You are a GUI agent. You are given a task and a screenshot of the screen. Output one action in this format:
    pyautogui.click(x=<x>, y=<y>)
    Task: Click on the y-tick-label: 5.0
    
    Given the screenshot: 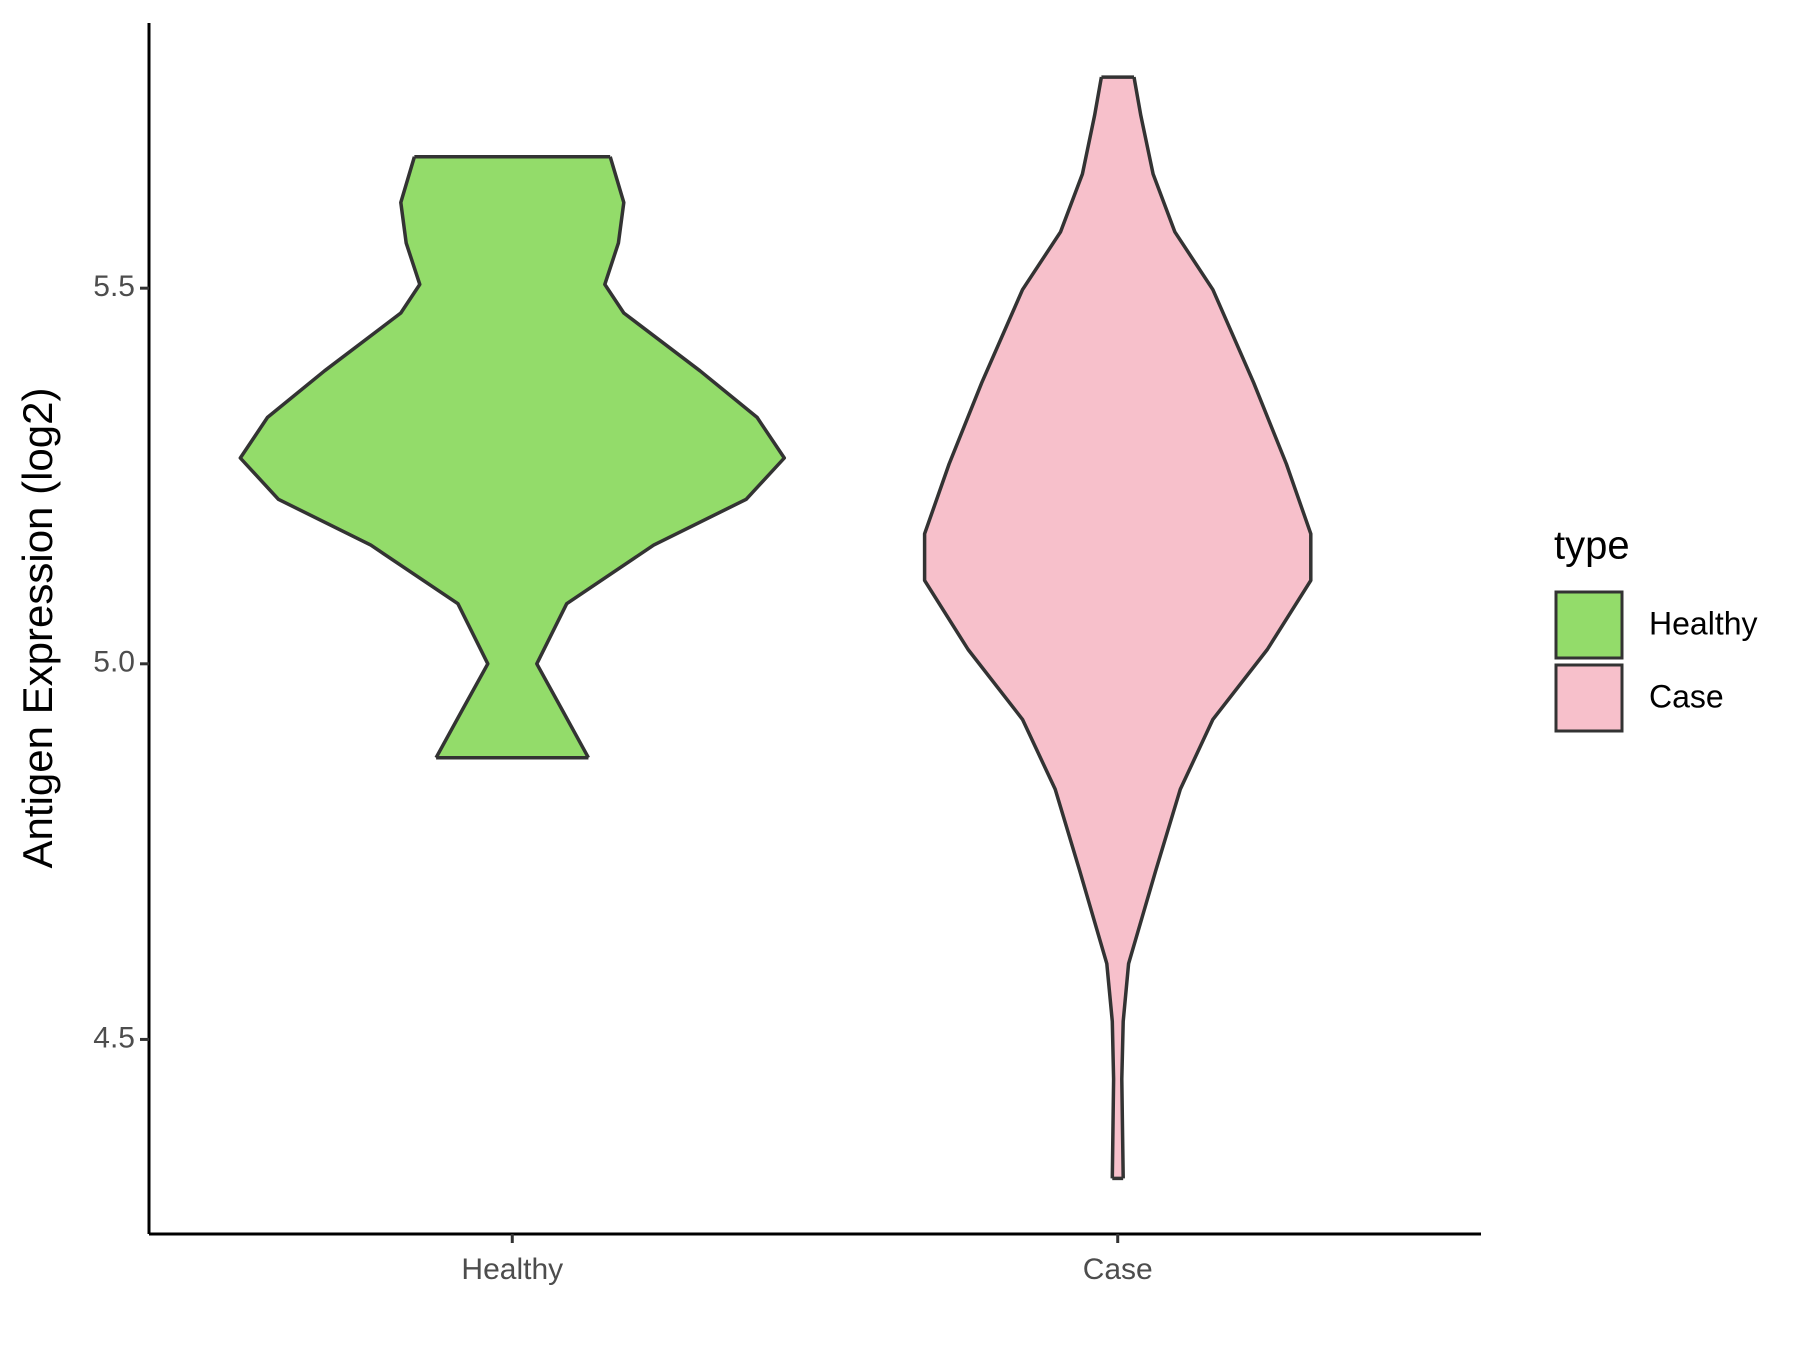 What is the action you would take?
    pyautogui.click(x=114, y=662)
    